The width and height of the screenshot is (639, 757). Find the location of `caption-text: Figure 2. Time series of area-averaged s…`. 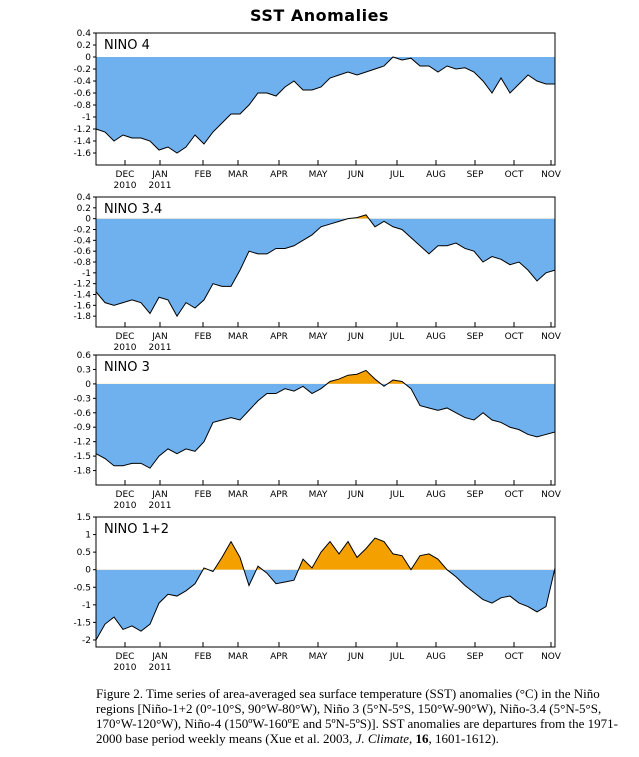

caption-text: Figure 2. Time series of area-averaged s… is located at coordinates (357, 716).